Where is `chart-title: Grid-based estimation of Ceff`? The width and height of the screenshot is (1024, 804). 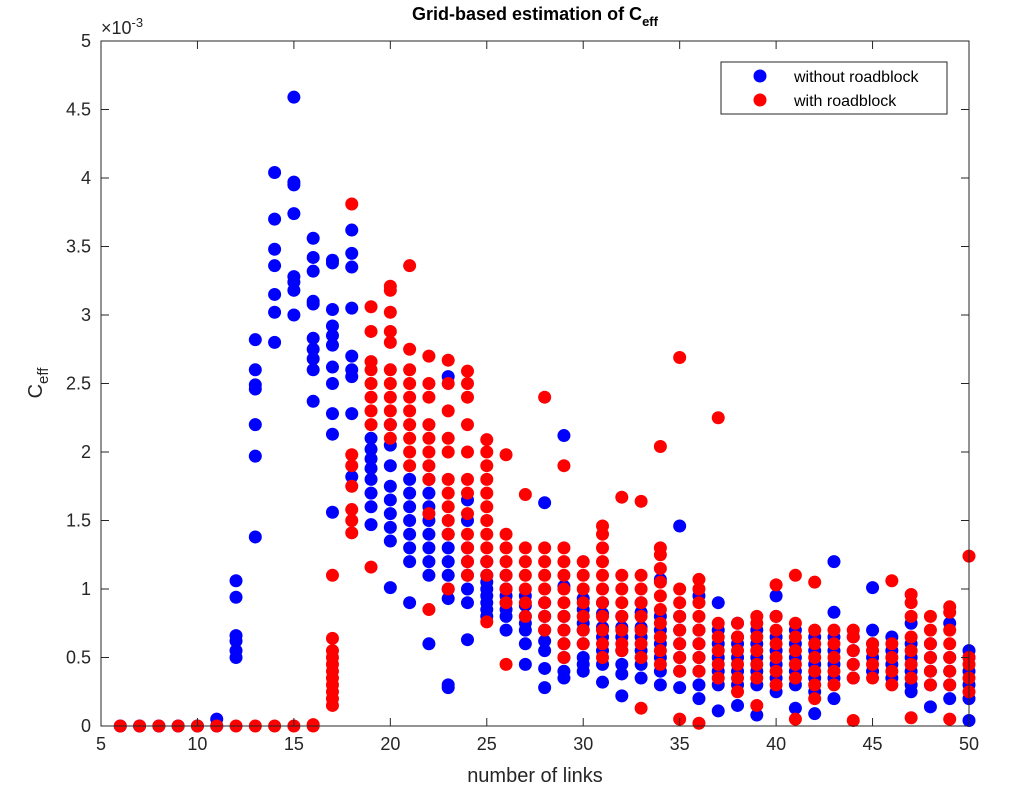 chart-title: Grid-based estimation of Ceff is located at coordinates (535, 16).